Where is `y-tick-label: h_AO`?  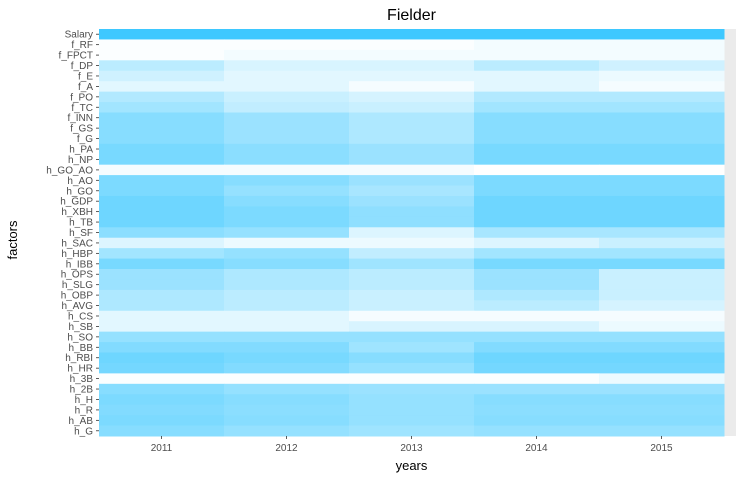
y-tick-label: h_AO is located at coordinates (80, 181).